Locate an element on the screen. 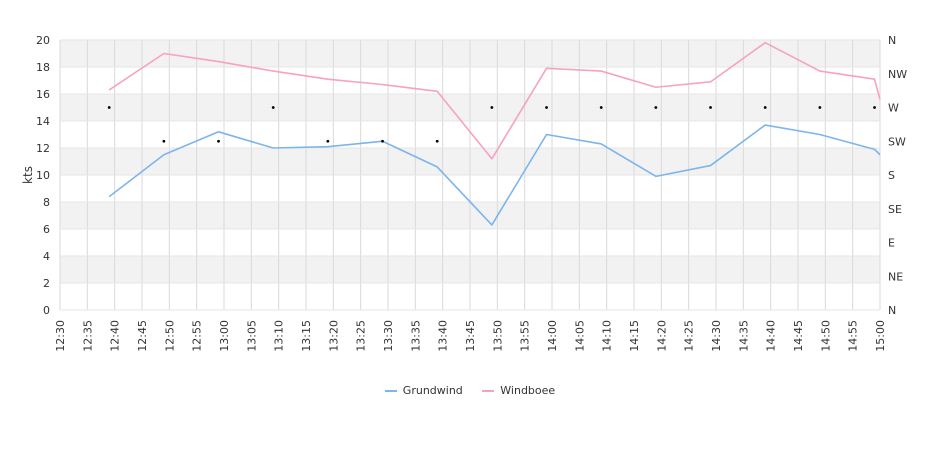 The height and width of the screenshot is (450, 940). direction-tick-label: NW is located at coordinates (897, 74).